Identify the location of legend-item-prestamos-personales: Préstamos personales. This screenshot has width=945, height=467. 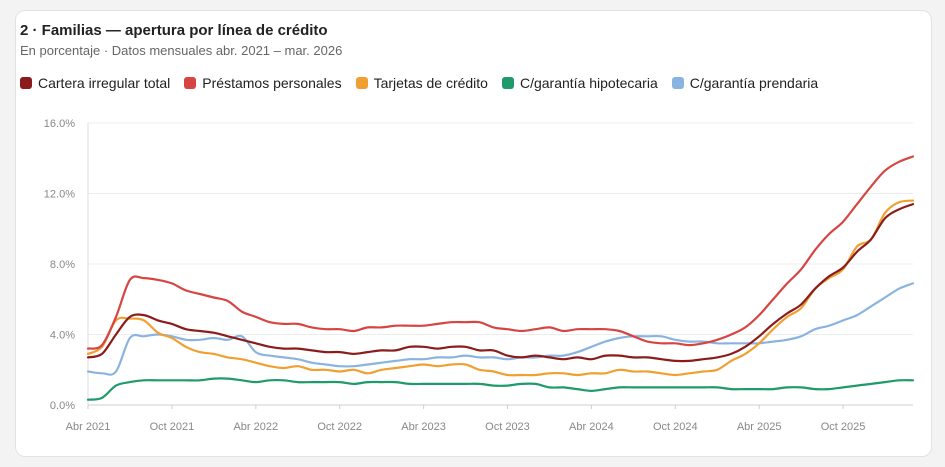
(263, 83).